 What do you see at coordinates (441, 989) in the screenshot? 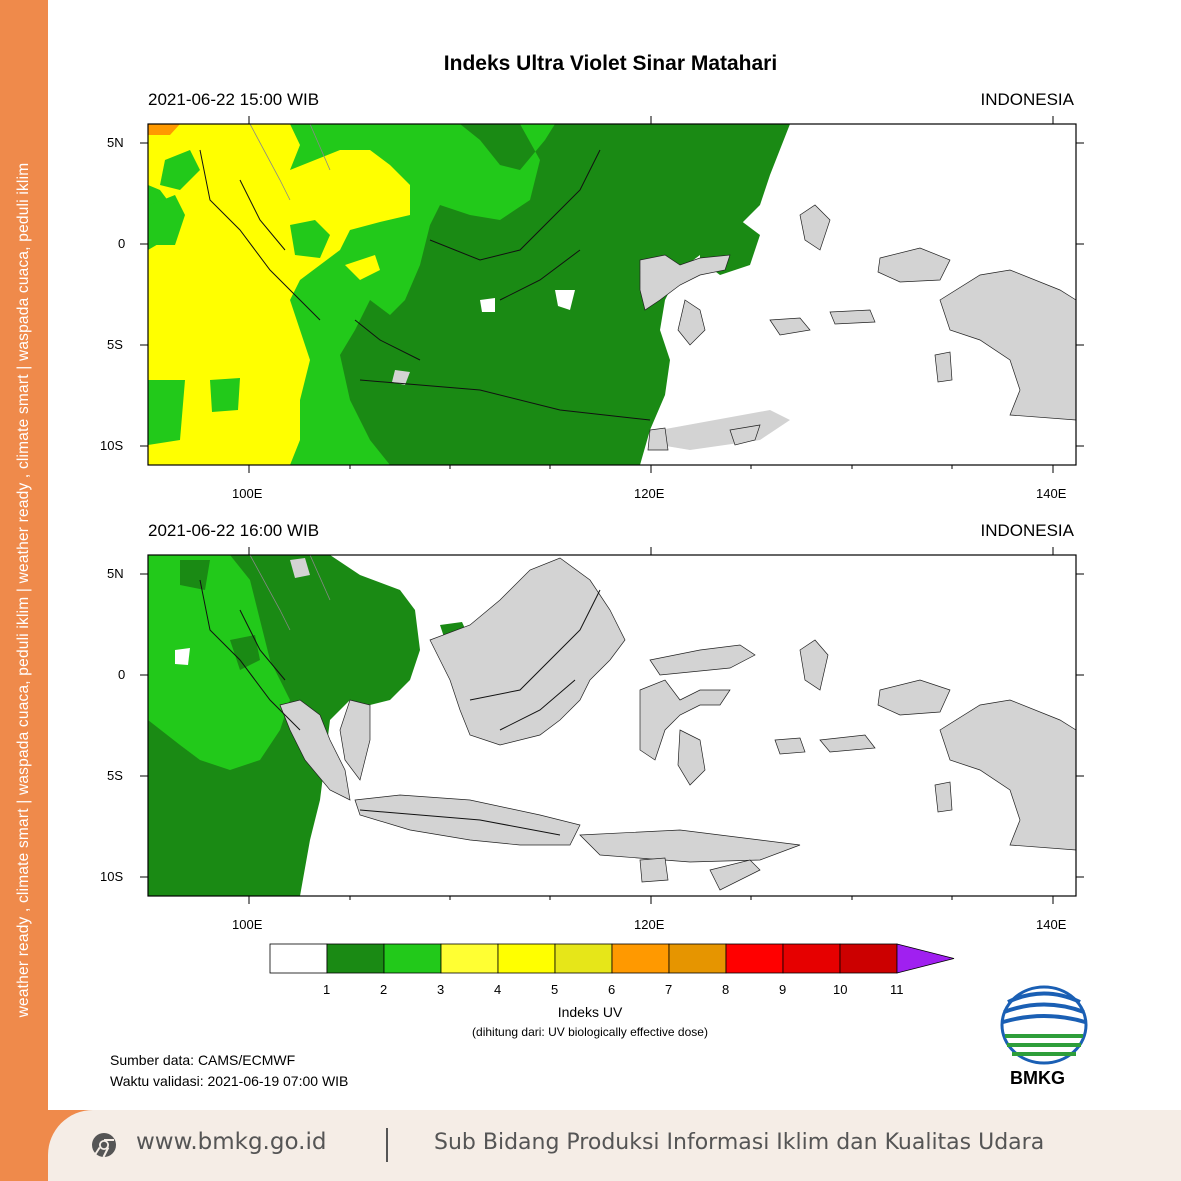
I see `colorbar-tick-label: 3` at bounding box center [441, 989].